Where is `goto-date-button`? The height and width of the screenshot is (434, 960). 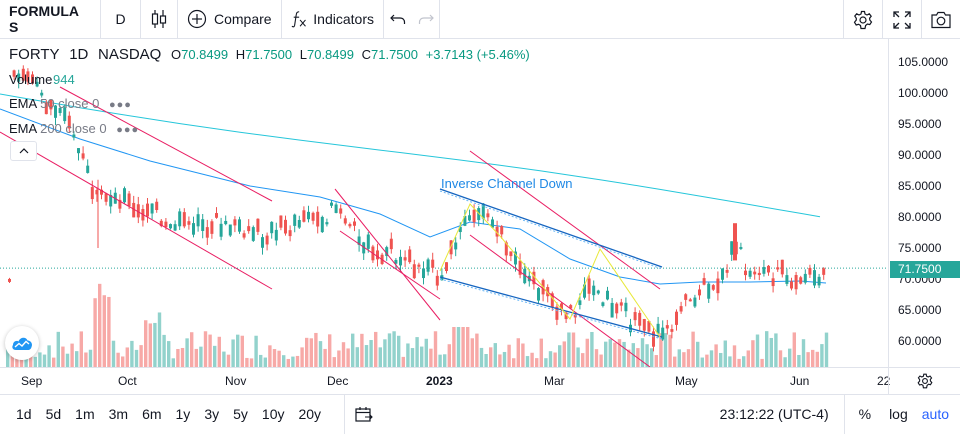
goto-date-button is located at coordinates (363, 414).